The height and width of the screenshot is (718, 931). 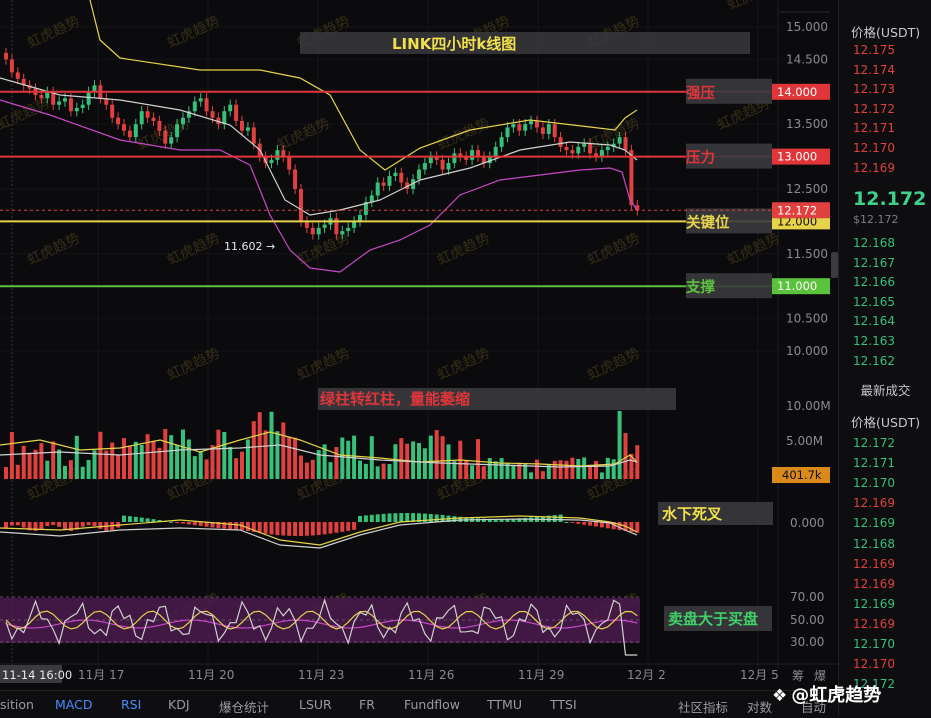 I want to click on bid-row: 12.168, so click(x=874, y=243).